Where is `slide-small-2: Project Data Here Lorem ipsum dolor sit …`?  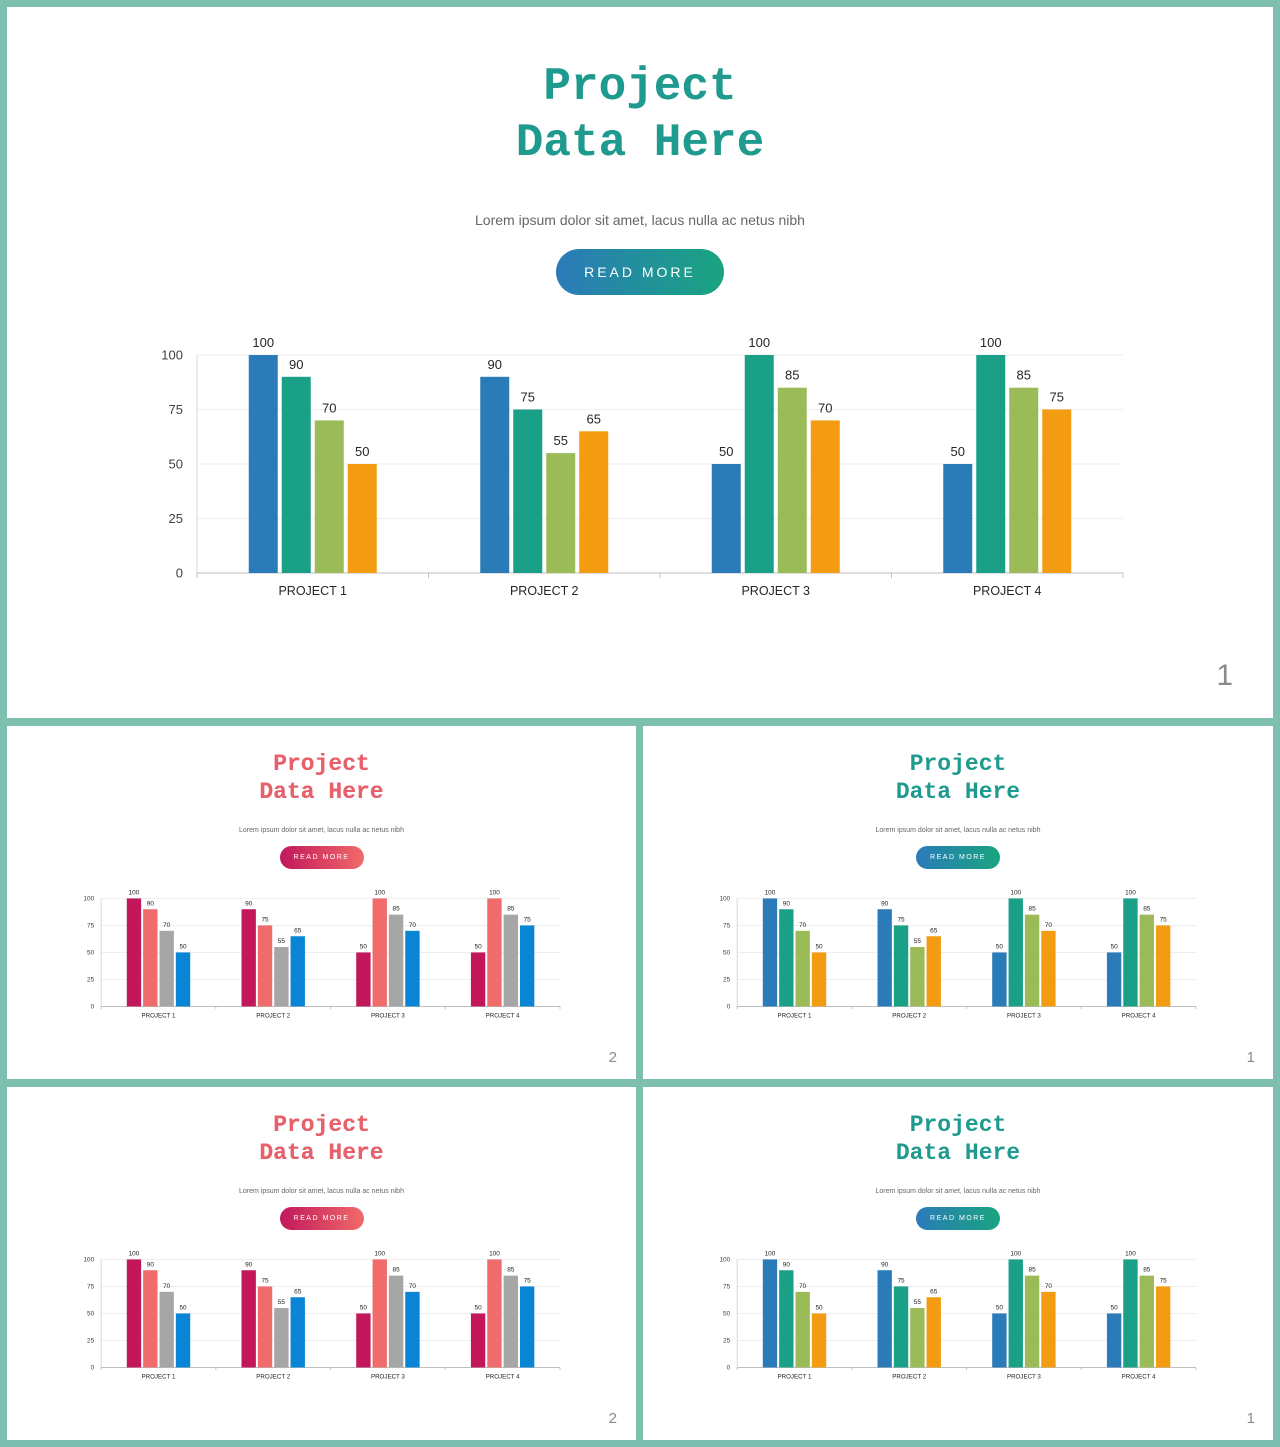
slide-small-2: Project Data Here Lorem ipsum dolor sit … is located at coordinates (958, 902).